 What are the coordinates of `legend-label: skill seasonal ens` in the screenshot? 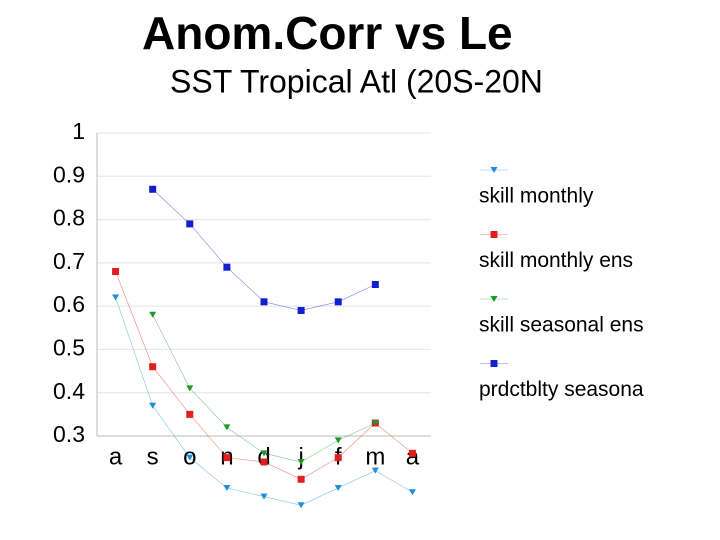 It's located at (561, 325).